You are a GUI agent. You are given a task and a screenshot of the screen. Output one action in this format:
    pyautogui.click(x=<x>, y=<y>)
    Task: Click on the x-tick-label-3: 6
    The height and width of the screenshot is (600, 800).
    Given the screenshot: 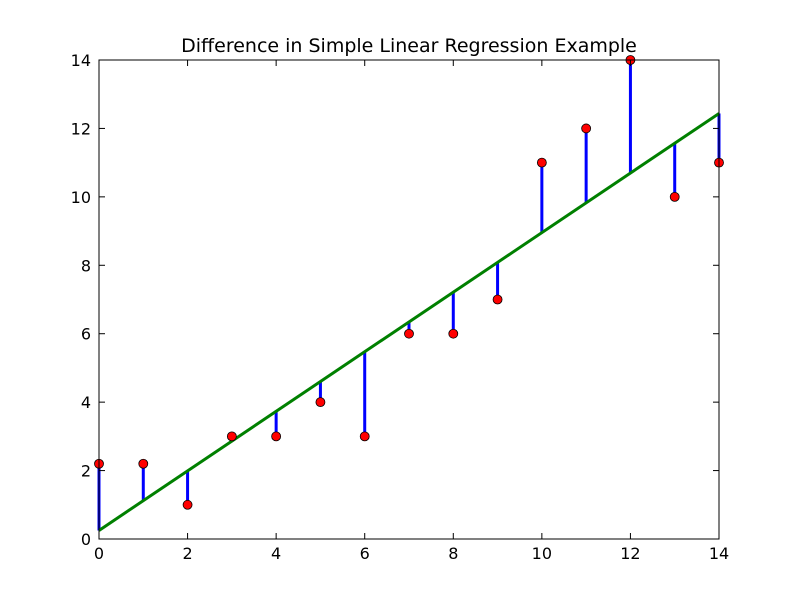 What is the action you would take?
    pyautogui.click(x=365, y=553)
    